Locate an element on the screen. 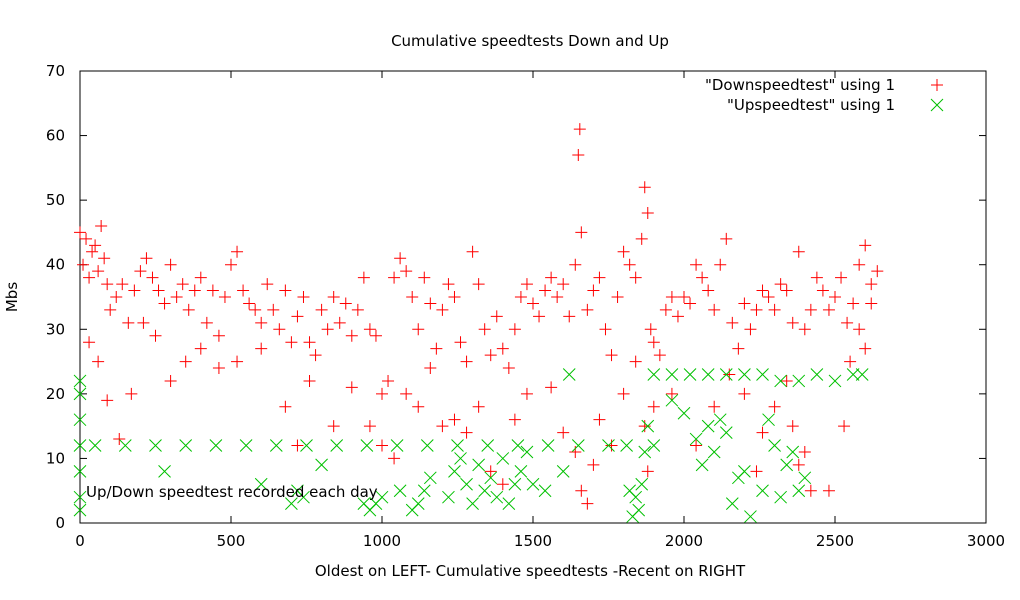 This screenshot has width=1020, height=600. y-tick-label: 10 is located at coordinates (55, 458).